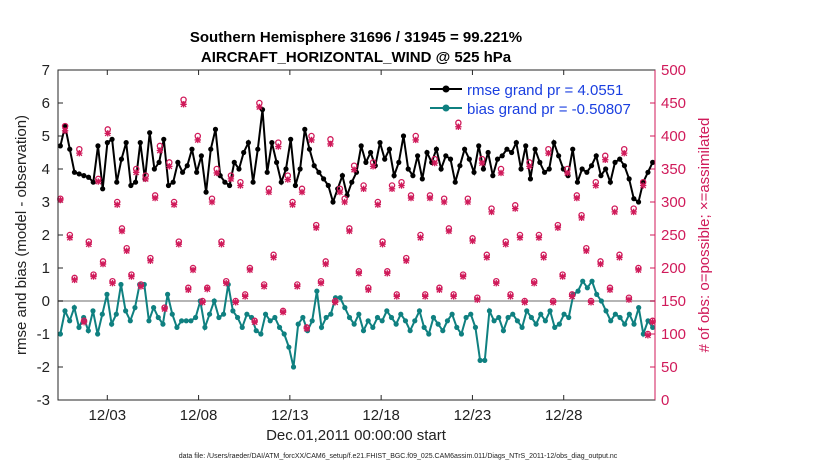 This screenshot has height=470, width=830. What do you see at coordinates (704, 235) in the screenshot?
I see `y-axis-label-right: # of obs: o=possible; ×=assimilated` at bounding box center [704, 235].